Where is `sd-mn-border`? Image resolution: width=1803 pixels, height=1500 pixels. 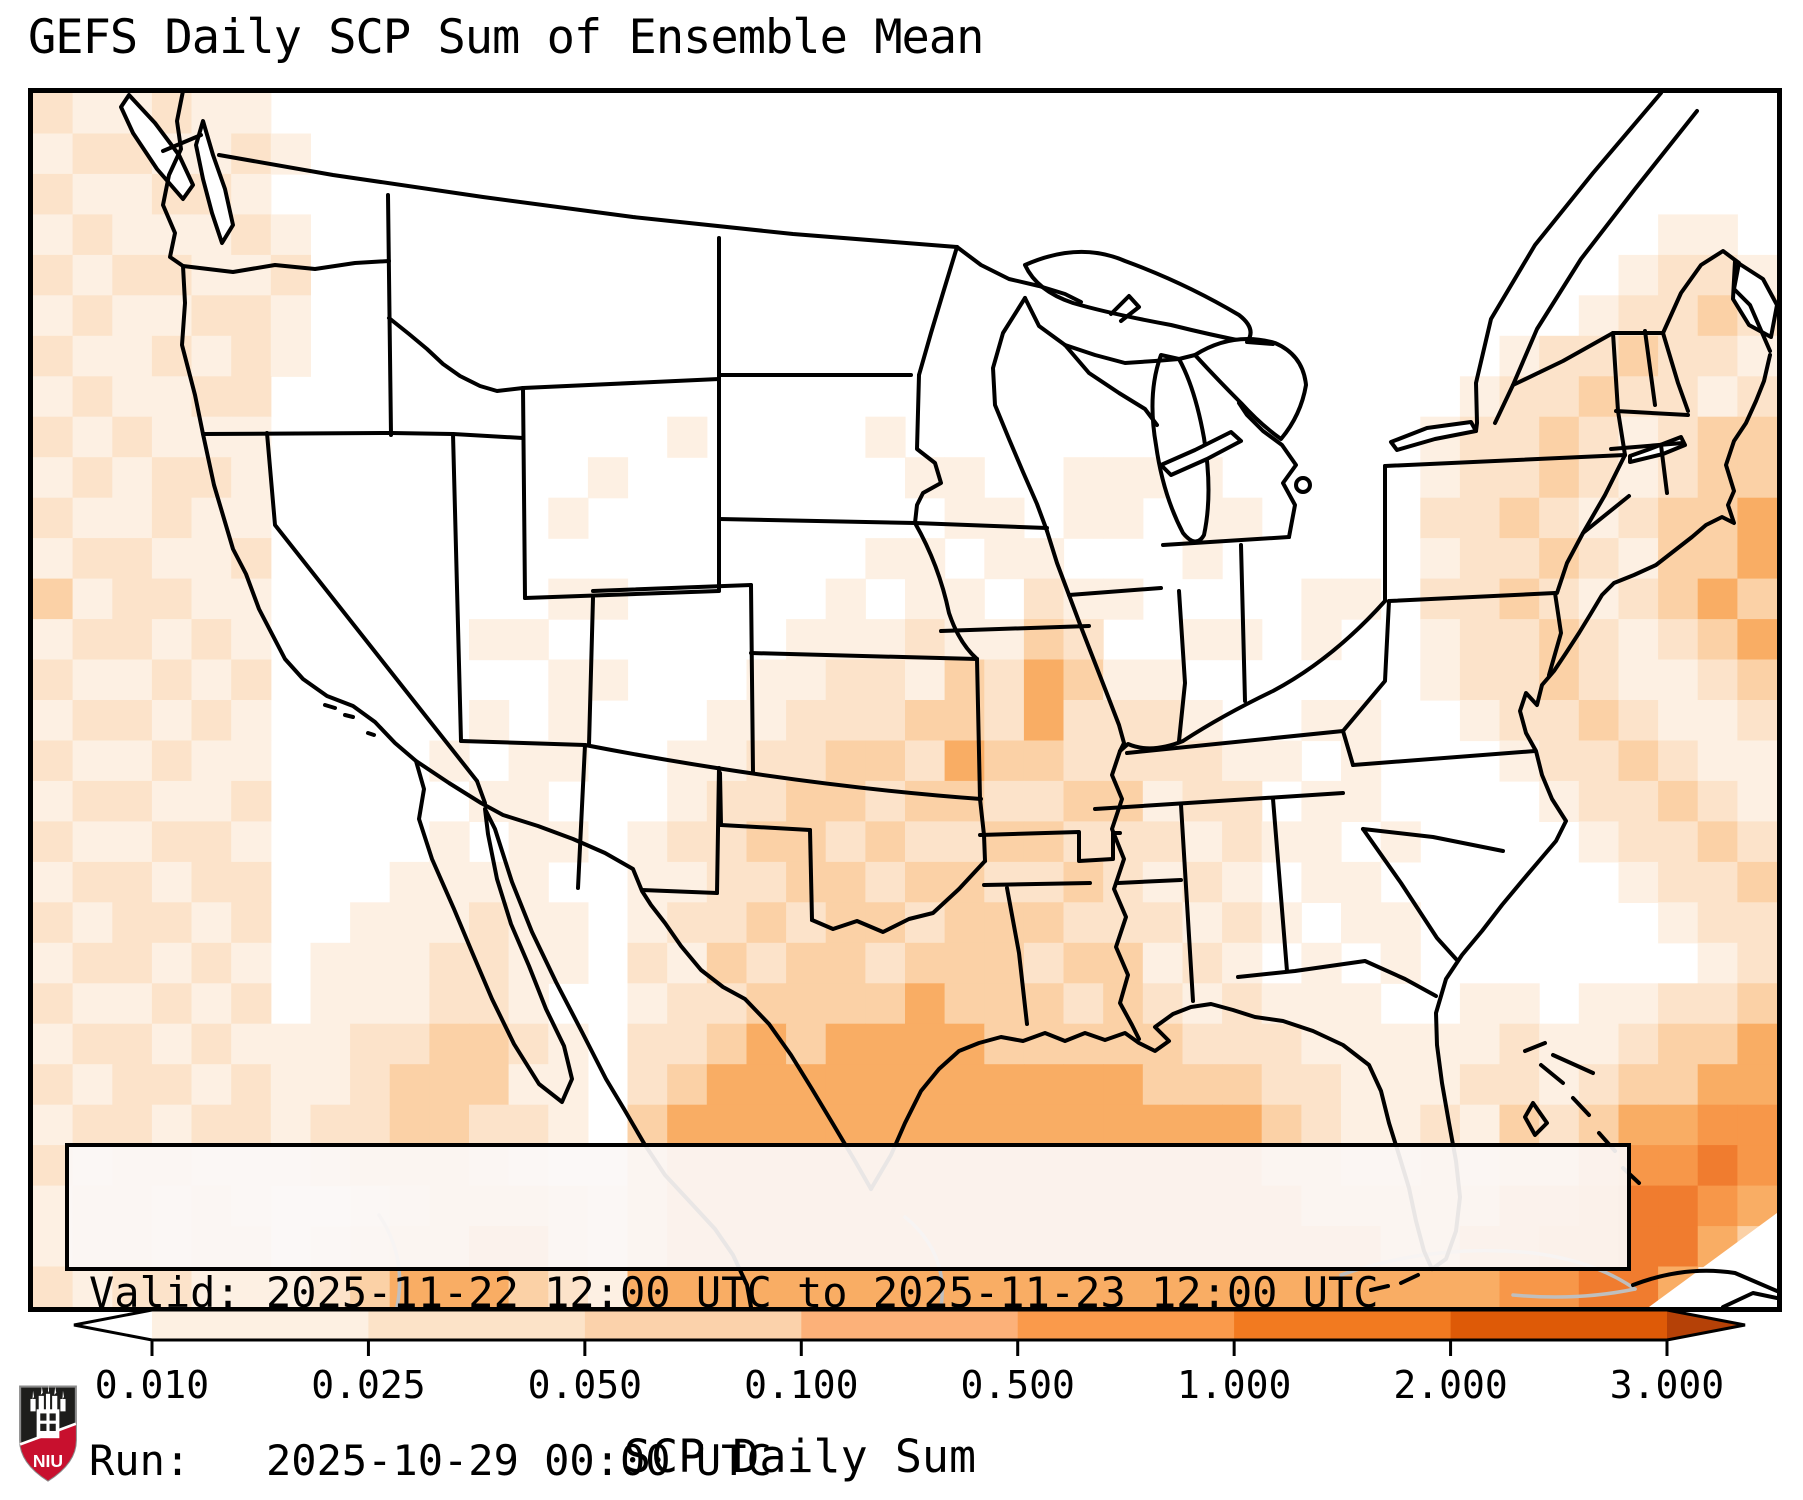 sd-mn-border is located at coordinates (928, 449).